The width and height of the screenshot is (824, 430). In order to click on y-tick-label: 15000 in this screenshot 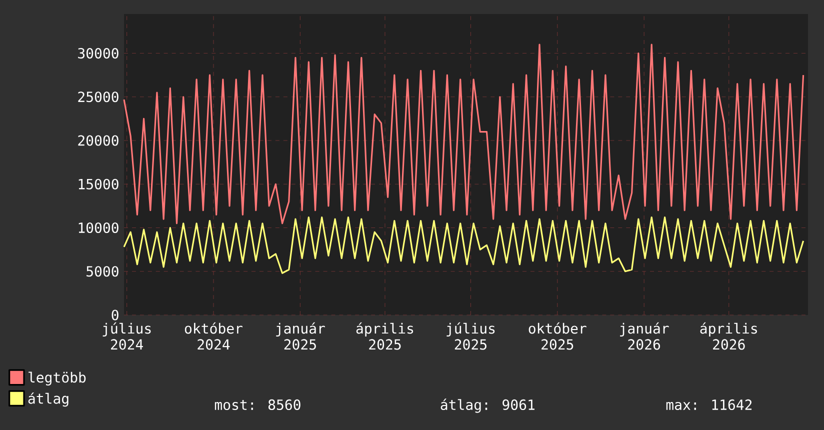, I will do `click(98, 184)`.